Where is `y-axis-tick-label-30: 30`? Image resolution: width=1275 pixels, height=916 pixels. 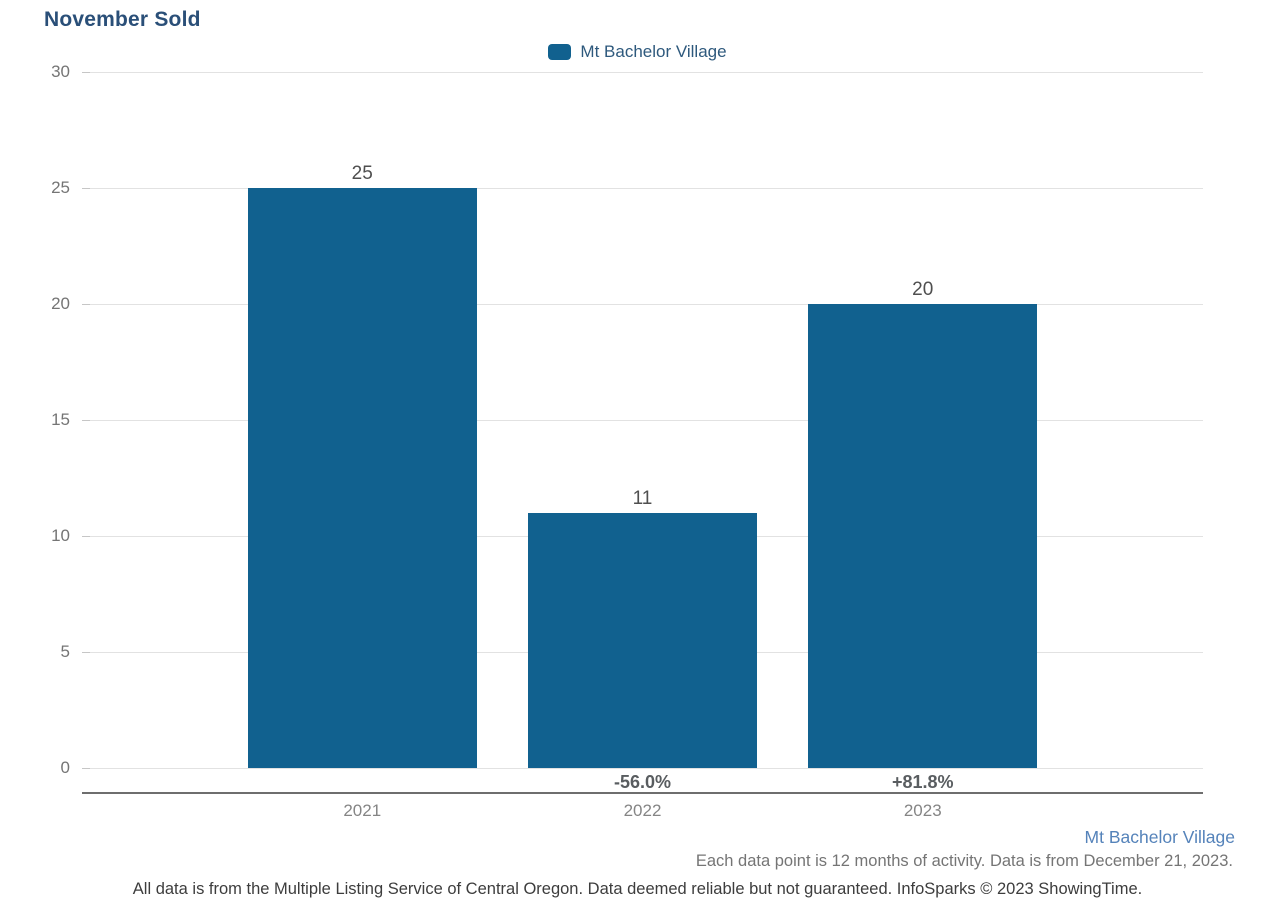 y-axis-tick-label-30: 30 is located at coordinates (60, 71).